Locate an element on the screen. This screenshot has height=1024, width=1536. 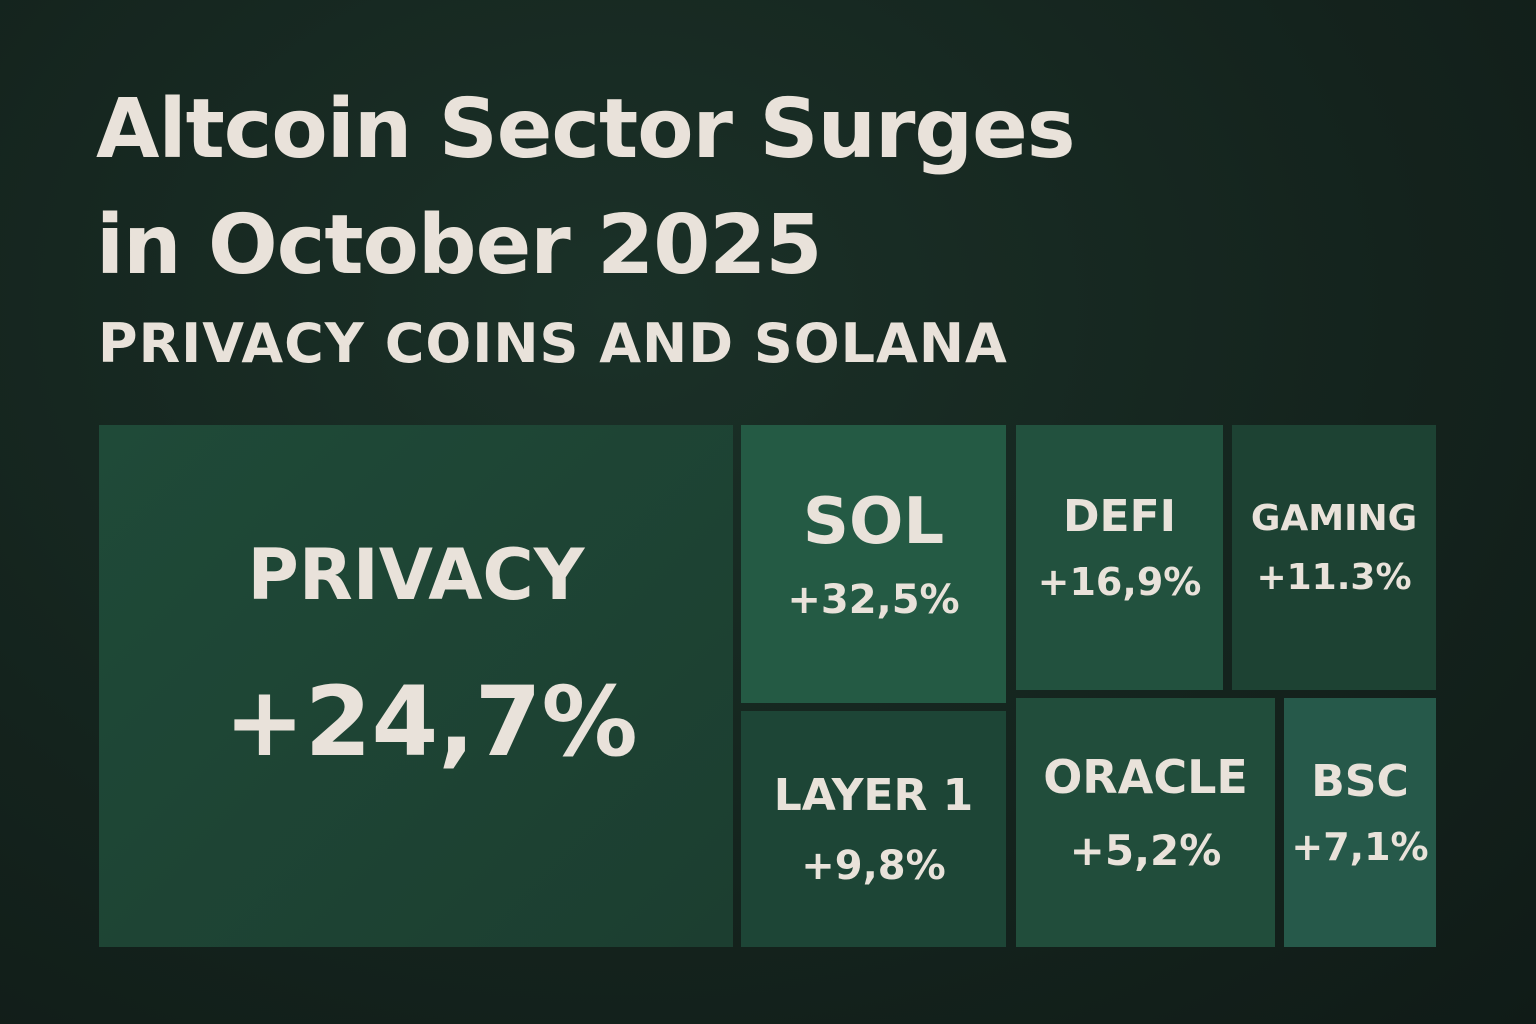
tile: DEFI +16,9% is located at coordinates (1119, 557).